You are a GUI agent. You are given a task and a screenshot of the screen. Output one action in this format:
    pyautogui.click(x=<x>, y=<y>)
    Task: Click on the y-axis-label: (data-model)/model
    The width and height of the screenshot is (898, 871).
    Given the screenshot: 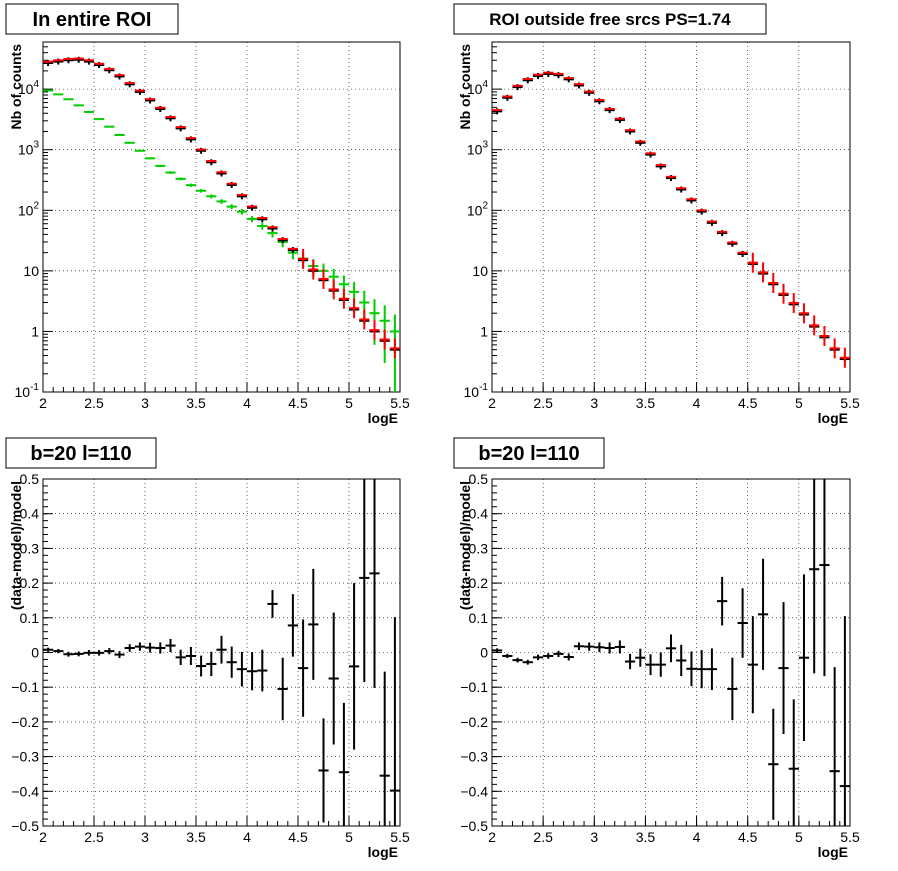 What is the action you would take?
    pyautogui.click(x=465, y=545)
    